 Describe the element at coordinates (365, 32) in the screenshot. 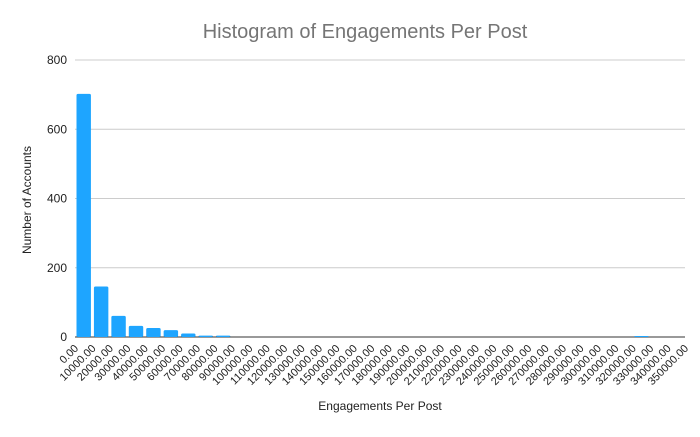

I see `chart-title: Histogram of Engagements Per Post` at that location.